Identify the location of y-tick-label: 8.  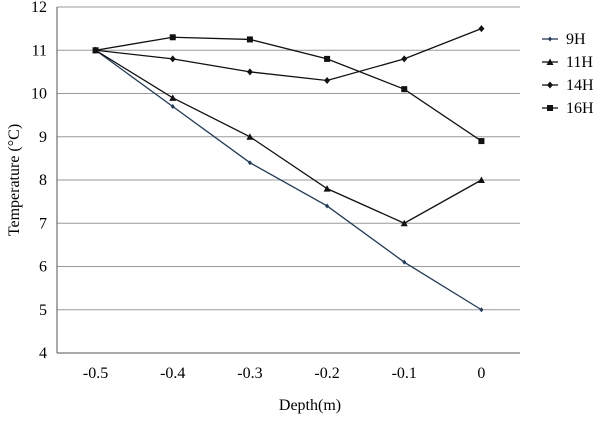
(43, 180).